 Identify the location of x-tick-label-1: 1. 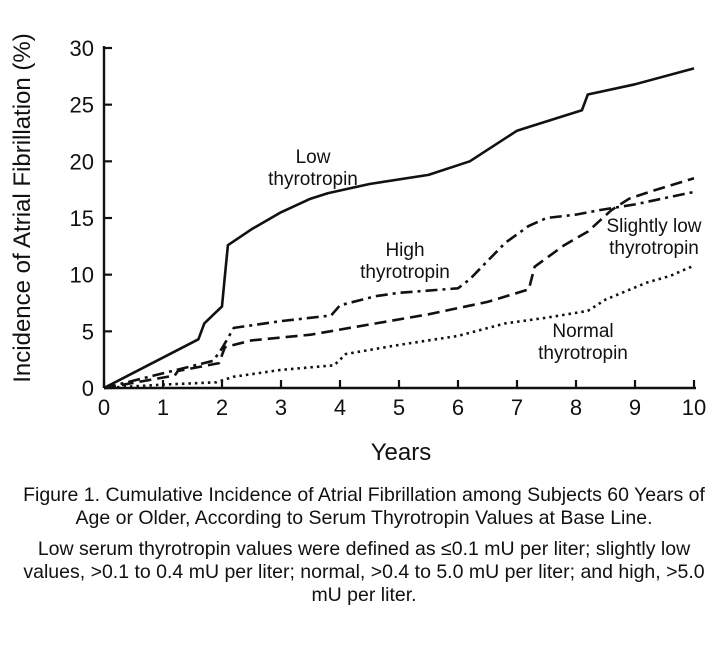
(163, 407).